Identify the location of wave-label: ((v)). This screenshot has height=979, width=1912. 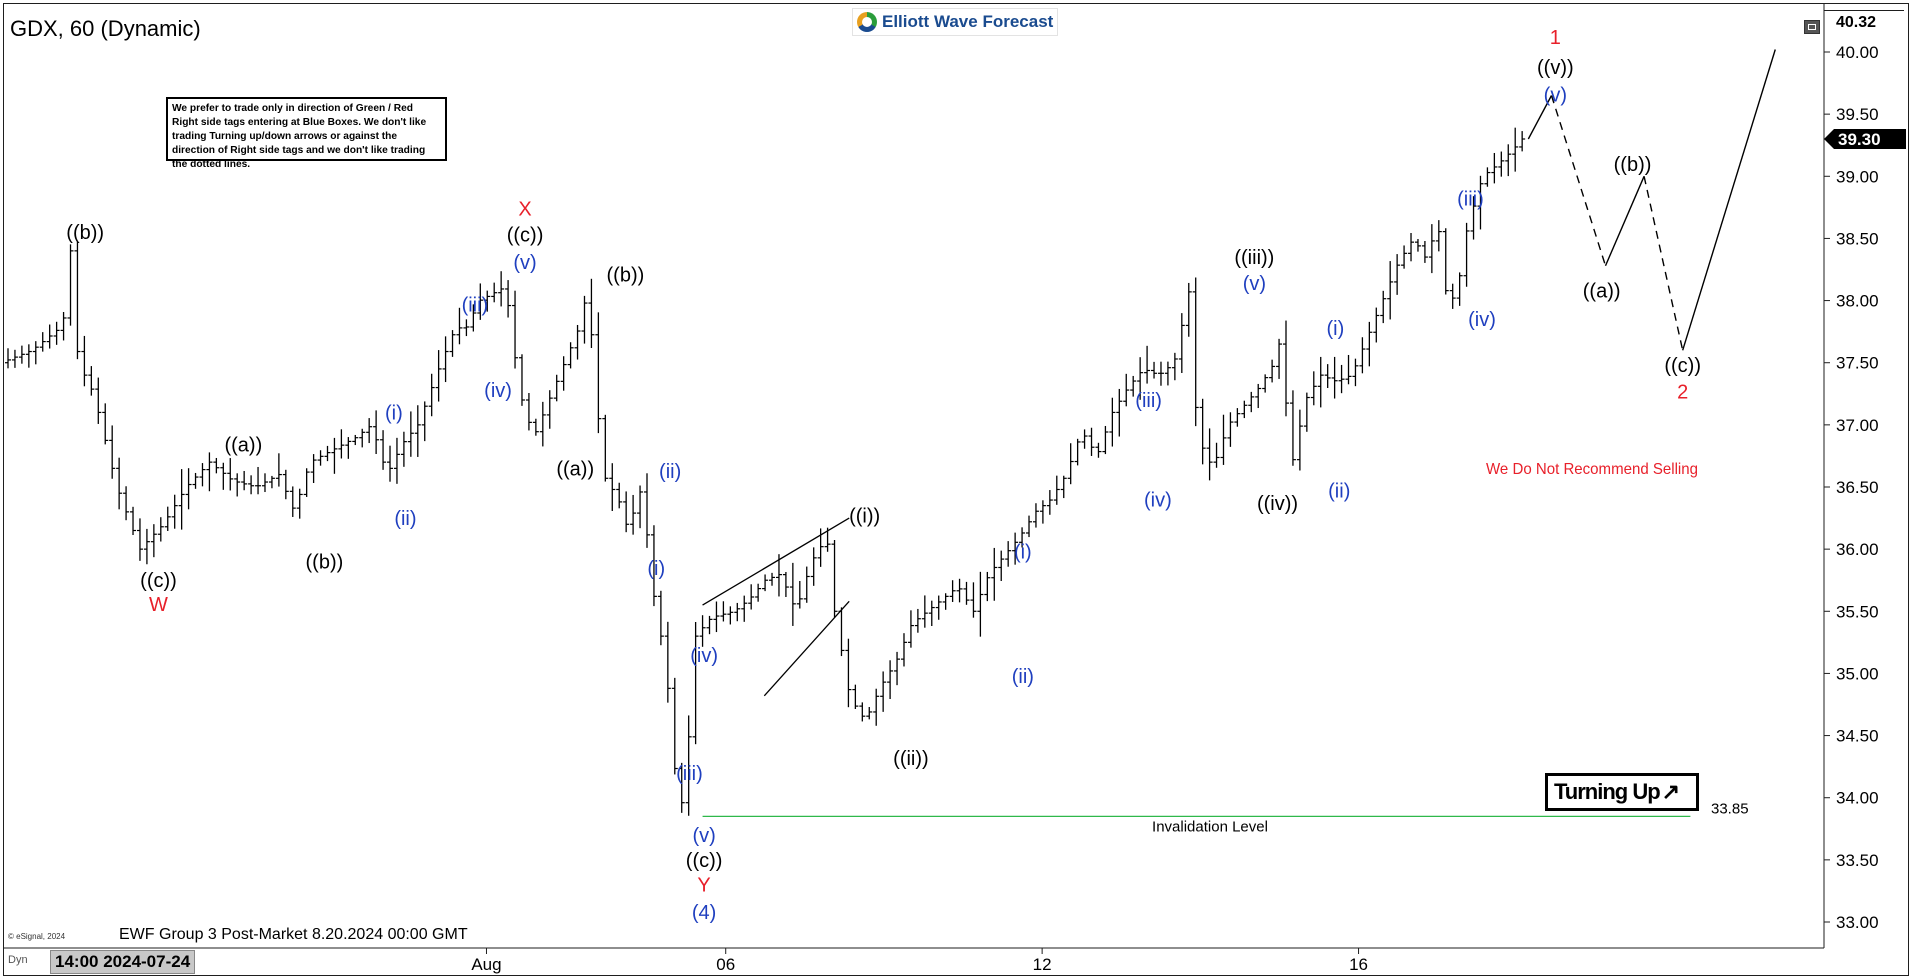
(1555, 68).